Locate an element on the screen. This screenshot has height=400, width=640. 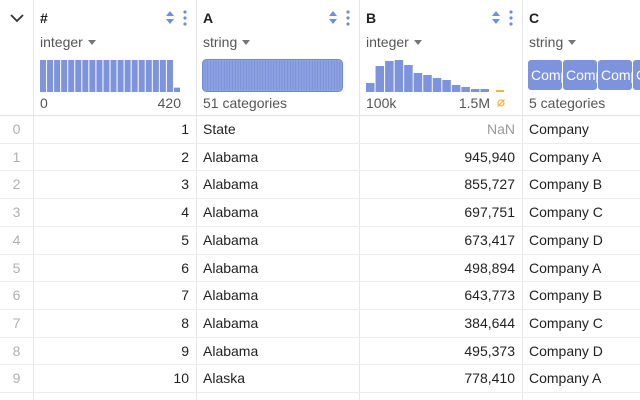
sort-down is located at coordinates (170, 21).